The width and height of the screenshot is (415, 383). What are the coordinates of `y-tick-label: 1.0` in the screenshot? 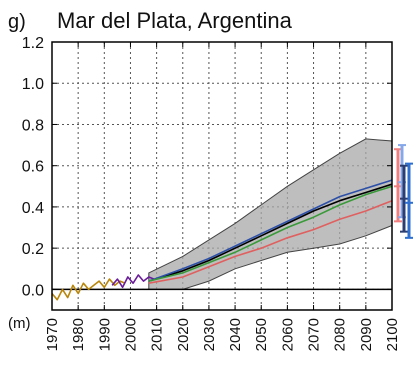 It's located at (33, 84).